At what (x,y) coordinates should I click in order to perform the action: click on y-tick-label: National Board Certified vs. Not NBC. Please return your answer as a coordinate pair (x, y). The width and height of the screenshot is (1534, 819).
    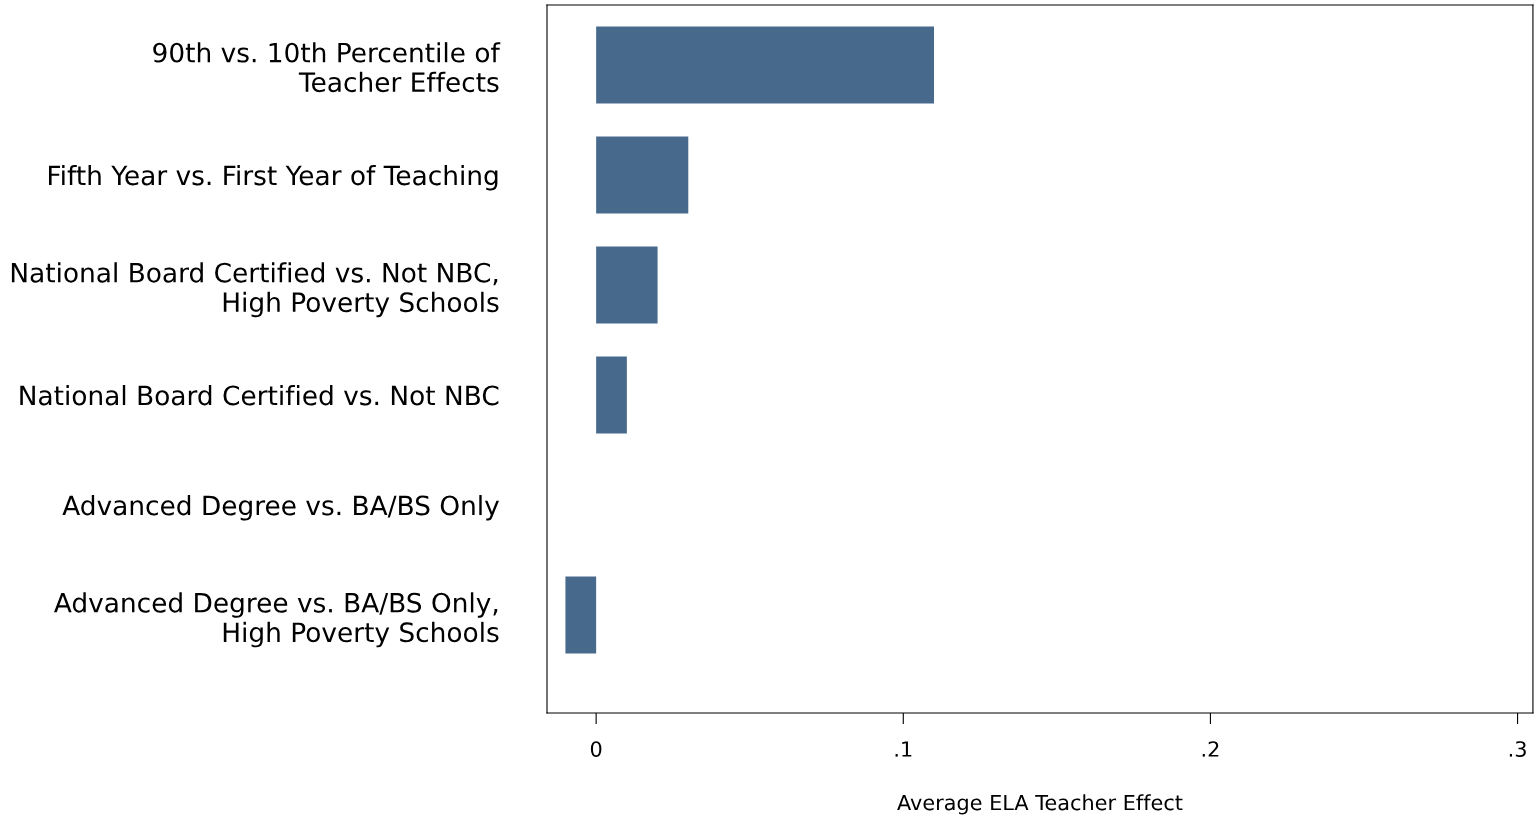
    Looking at the image, I should click on (259, 395).